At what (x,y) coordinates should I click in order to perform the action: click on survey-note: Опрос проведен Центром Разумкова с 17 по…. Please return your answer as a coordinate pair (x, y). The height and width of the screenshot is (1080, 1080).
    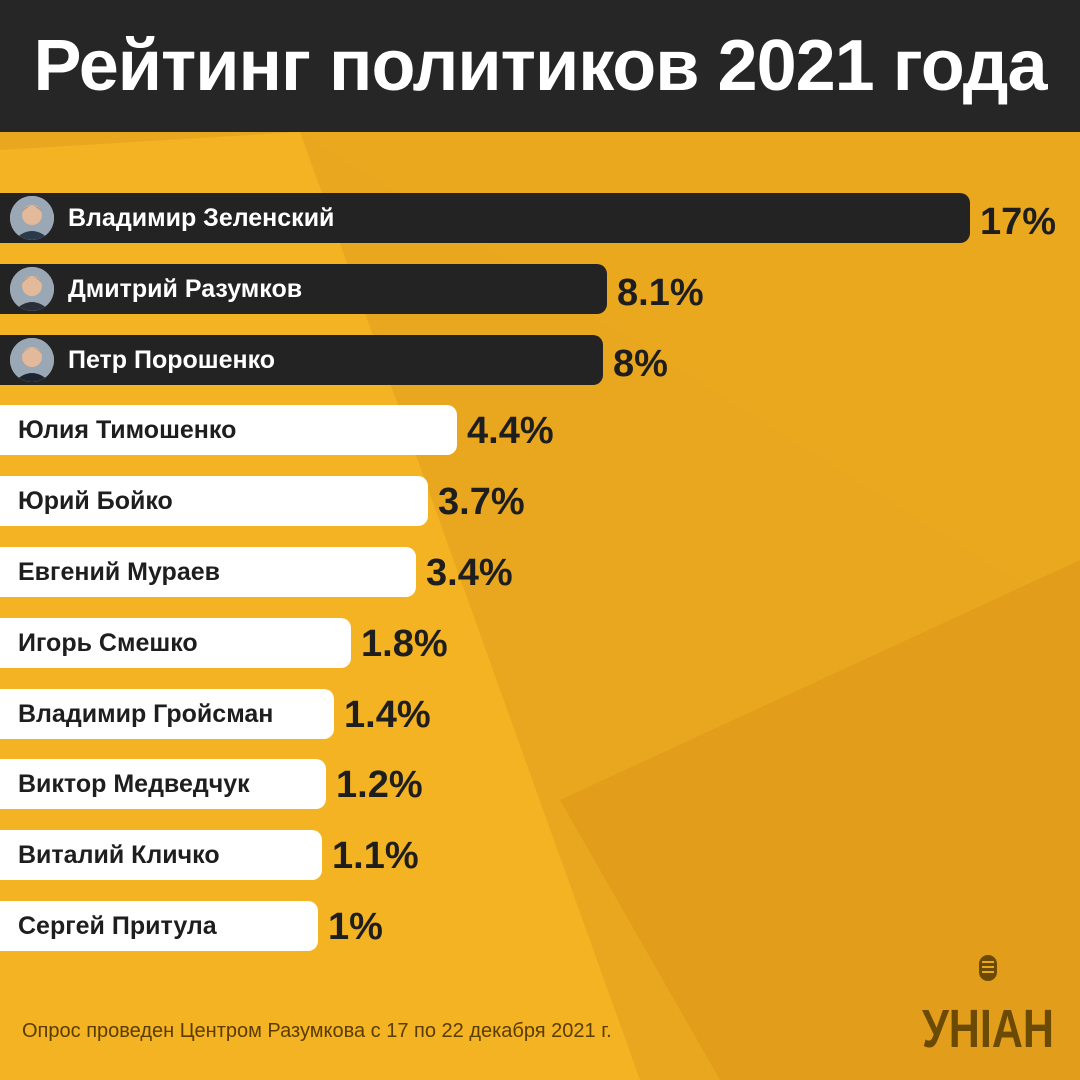
    Looking at the image, I should click on (317, 1031).